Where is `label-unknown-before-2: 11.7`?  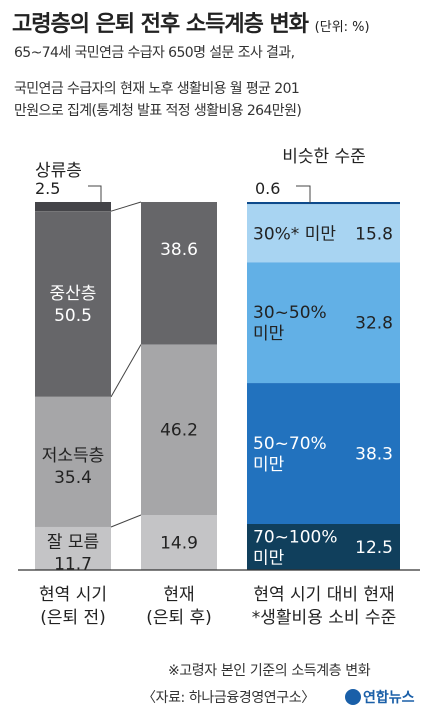
label-unknown-before-2: 11.7 is located at coordinates (73, 564).